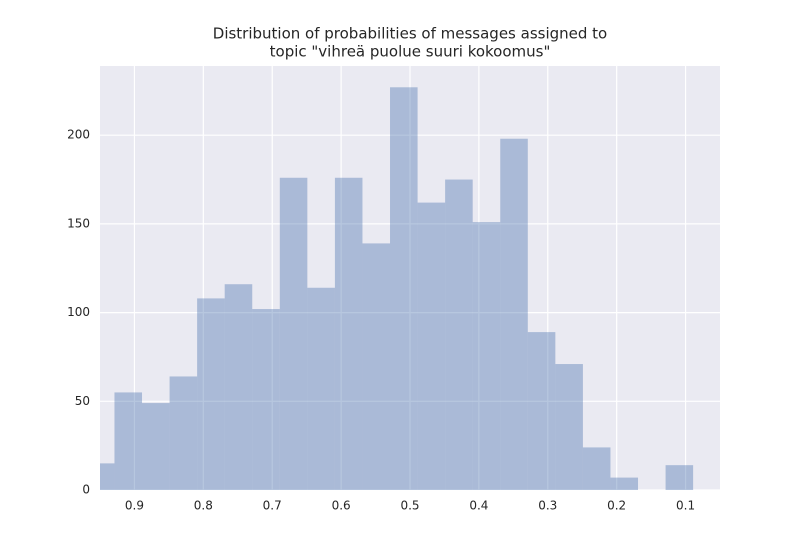 The width and height of the screenshot is (800, 550). Describe the element at coordinates (203, 506) in the screenshot. I see `x-tick-label: 0.8` at that location.